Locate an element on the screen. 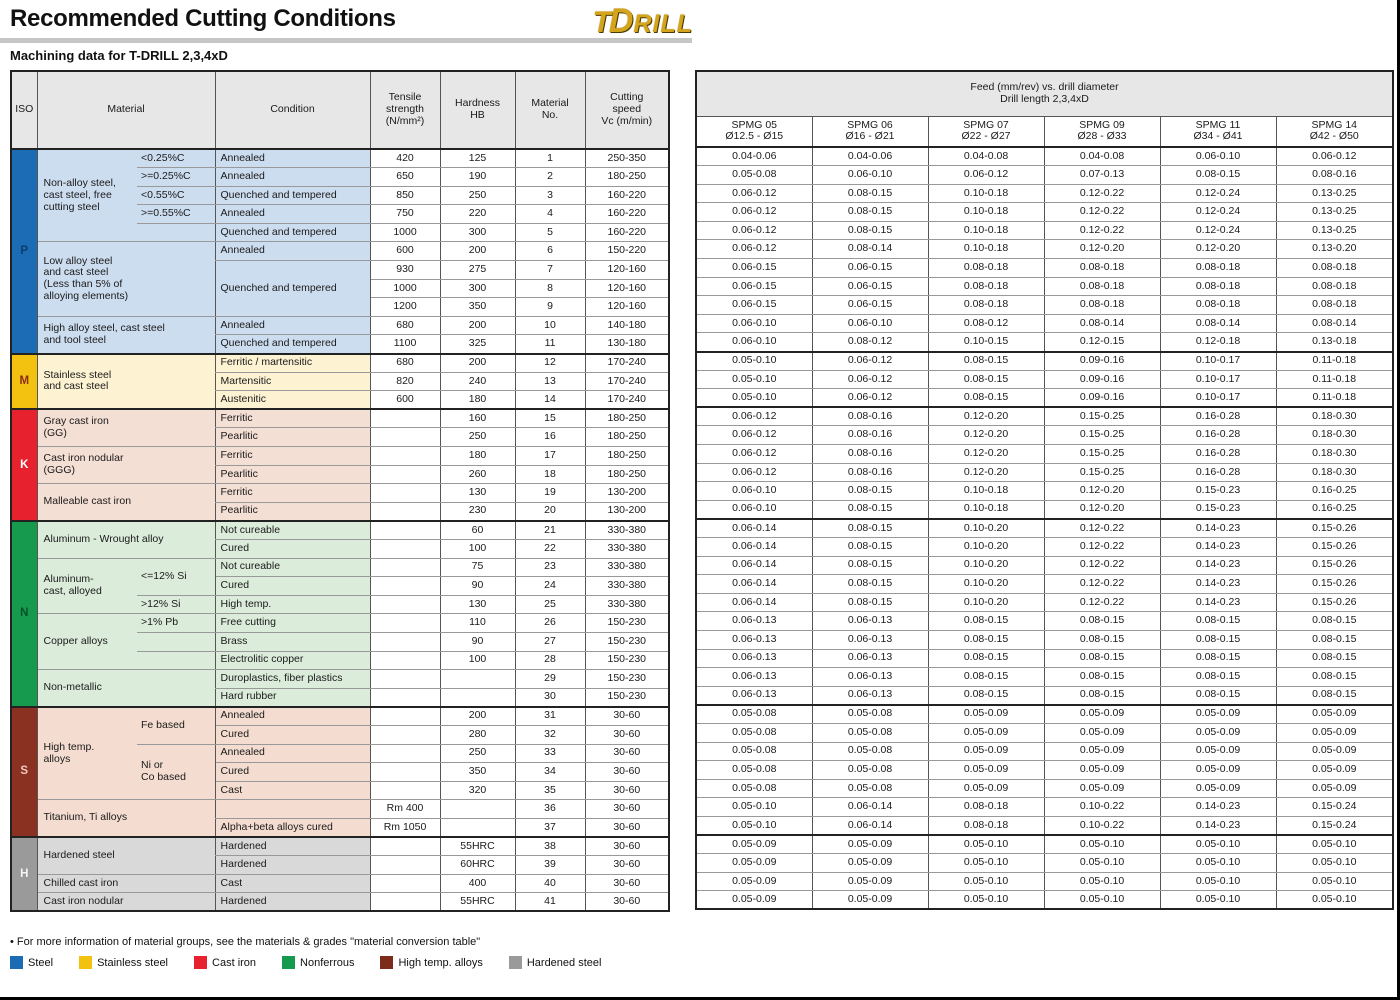 The width and height of the screenshot is (1400, 1000). material-row-16: Pearlitic 250 16 180-250 is located at coordinates (340, 437).